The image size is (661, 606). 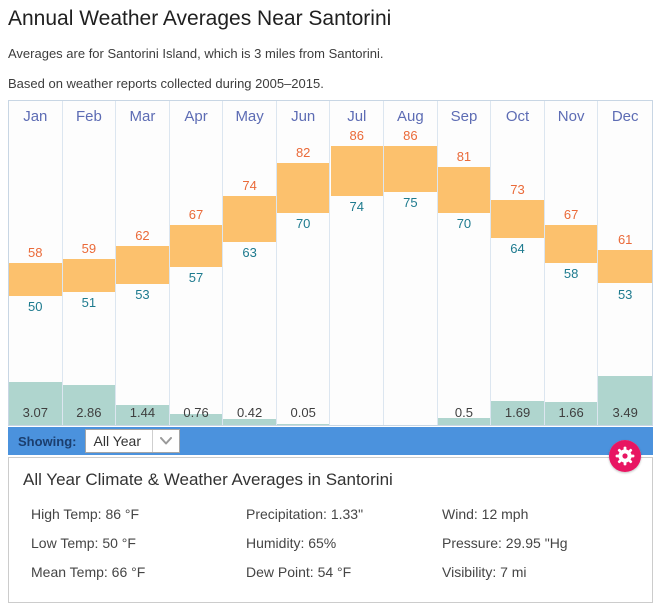 I want to click on month-label: Dec, so click(x=625, y=116).